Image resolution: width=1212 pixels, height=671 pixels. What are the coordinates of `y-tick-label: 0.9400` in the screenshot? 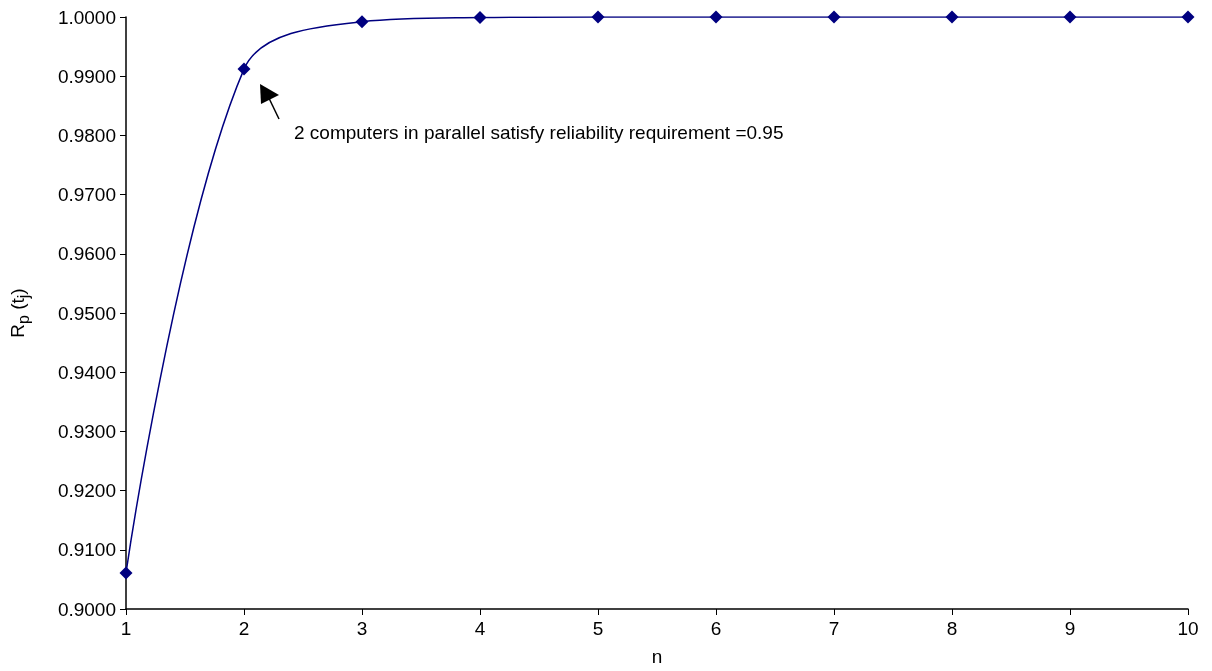 It's located at (86, 372).